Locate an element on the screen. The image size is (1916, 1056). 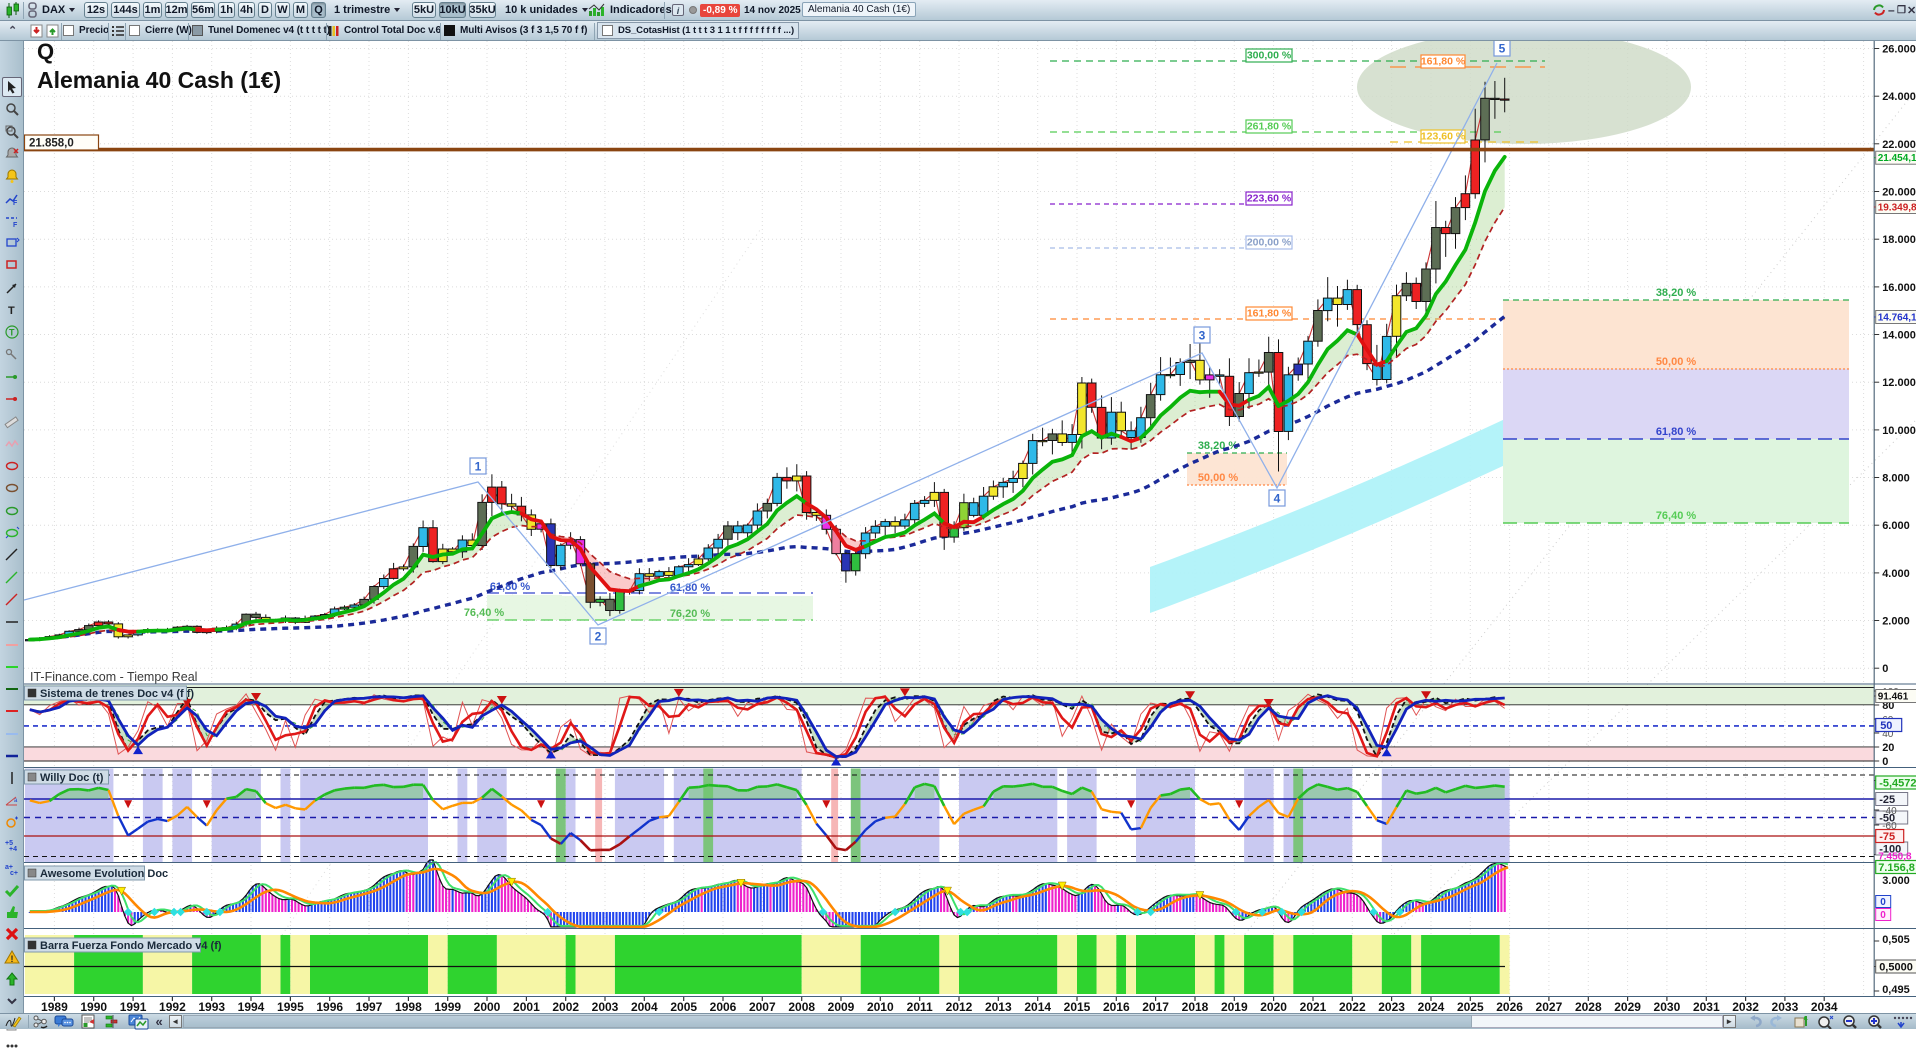
svg-text: 261,80 % is located at coordinates (1269, 127).